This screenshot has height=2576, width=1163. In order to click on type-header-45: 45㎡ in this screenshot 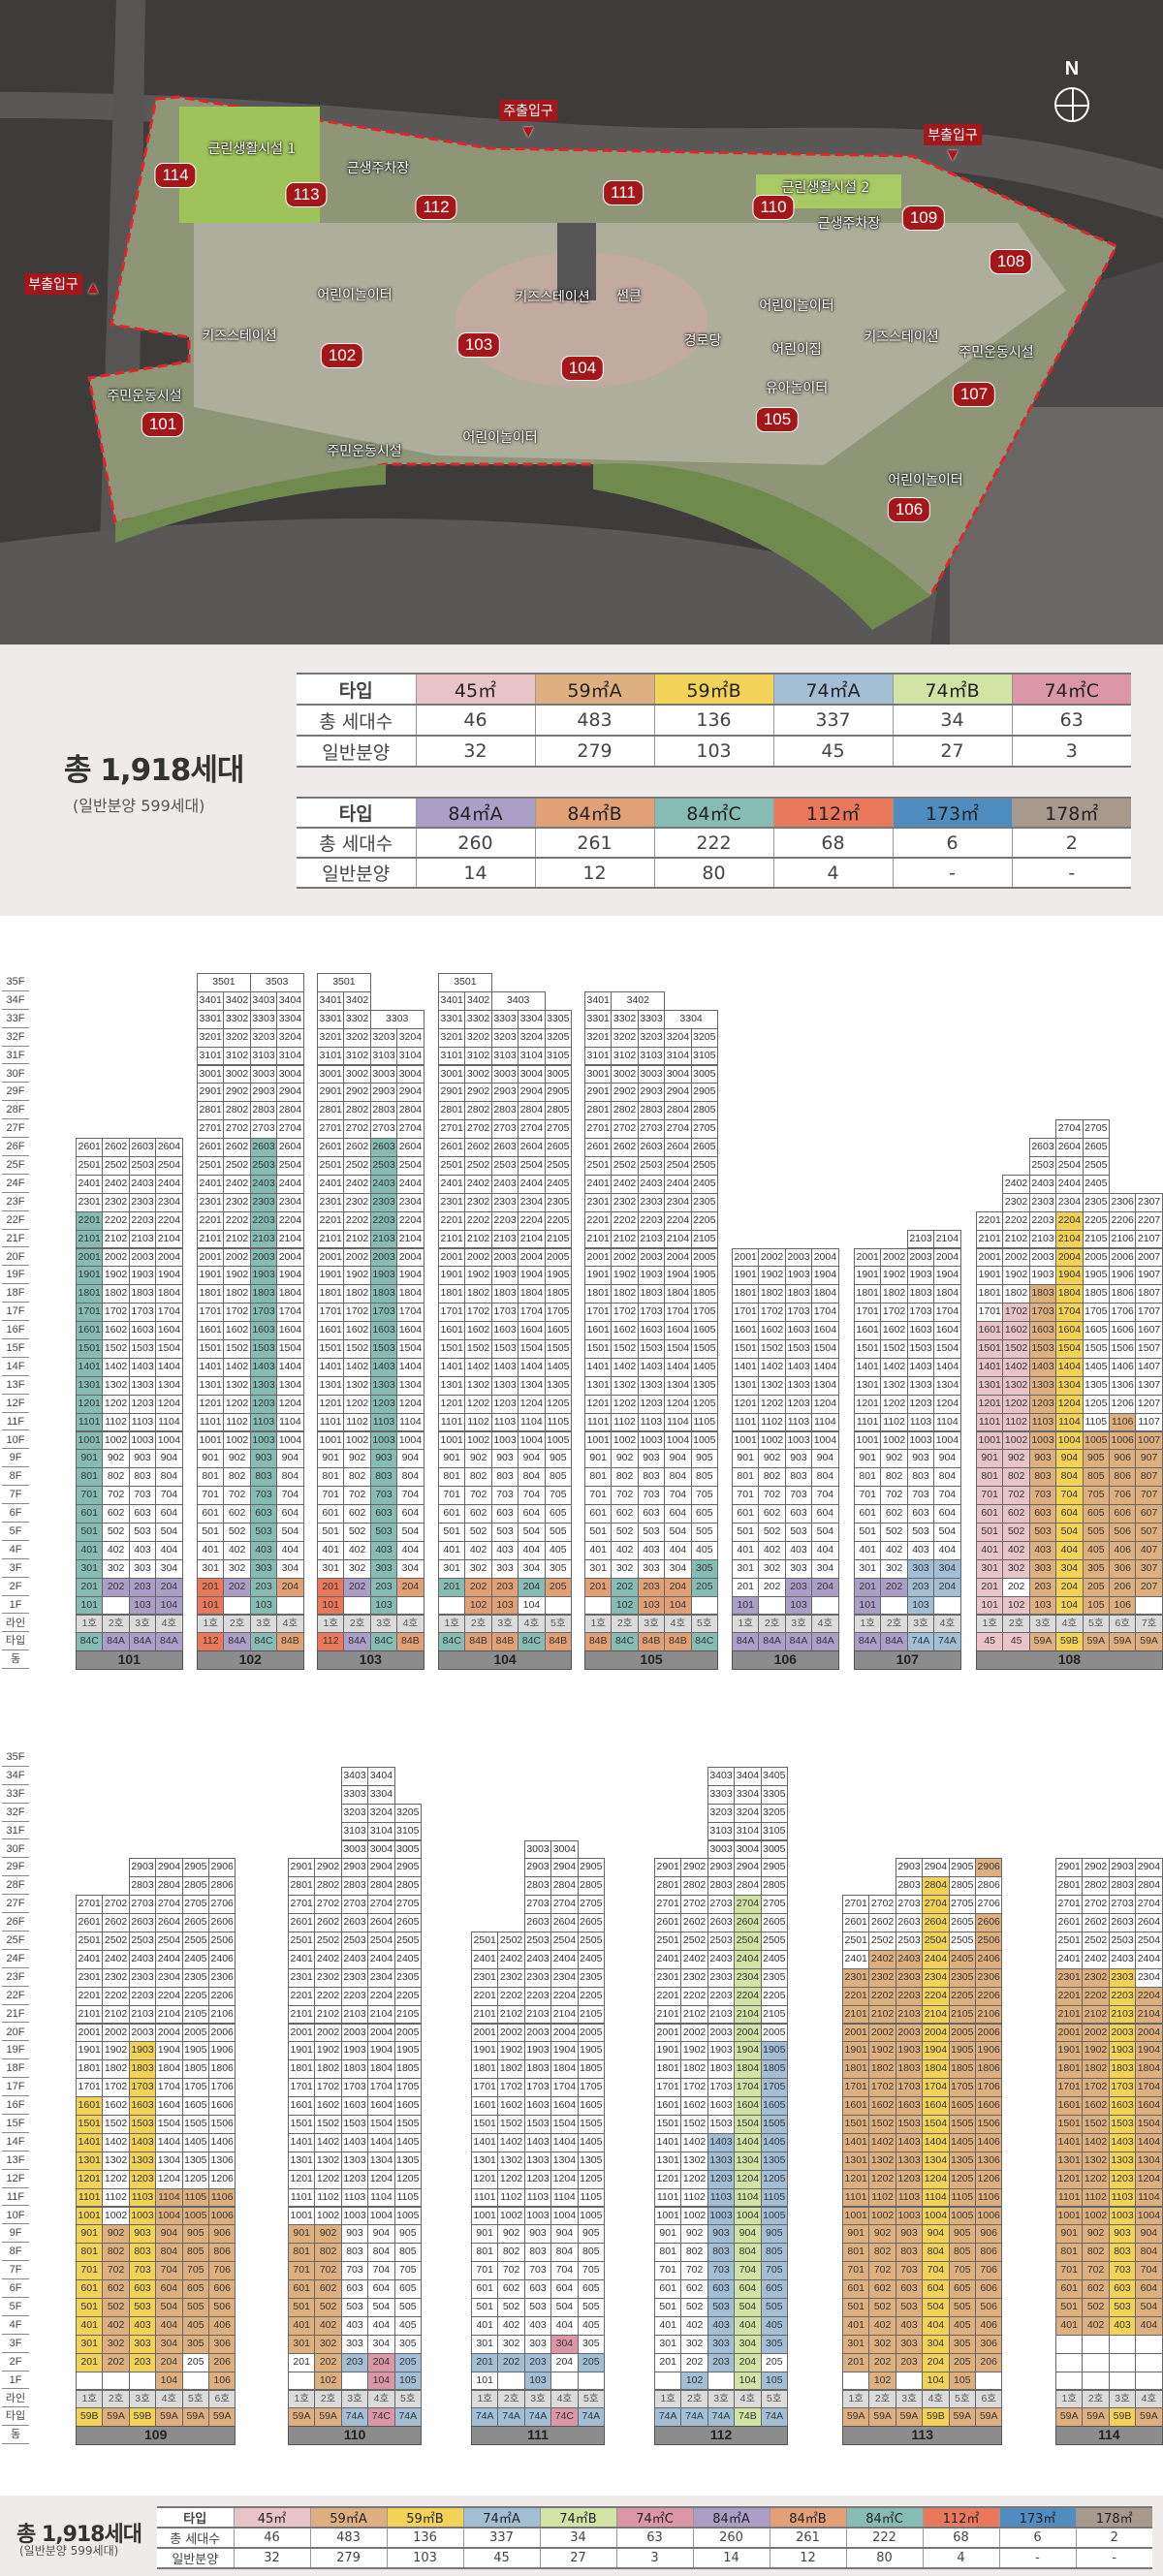, I will do `click(476, 689)`.